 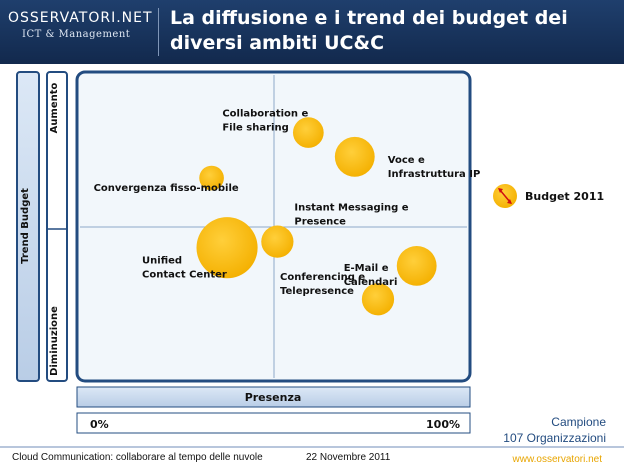 I want to click on osservatori-logo: OSSERVATORI.NET ICT & Management, so click(x=80, y=32).